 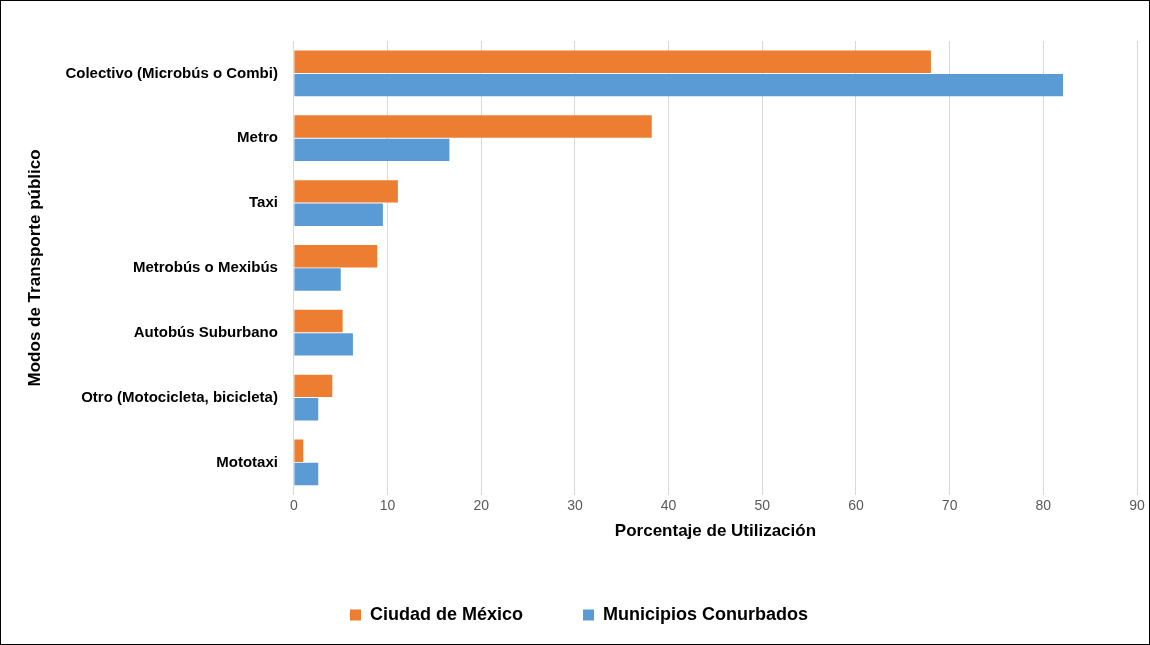 I want to click on x-tick-label: 10, so click(x=387, y=505).